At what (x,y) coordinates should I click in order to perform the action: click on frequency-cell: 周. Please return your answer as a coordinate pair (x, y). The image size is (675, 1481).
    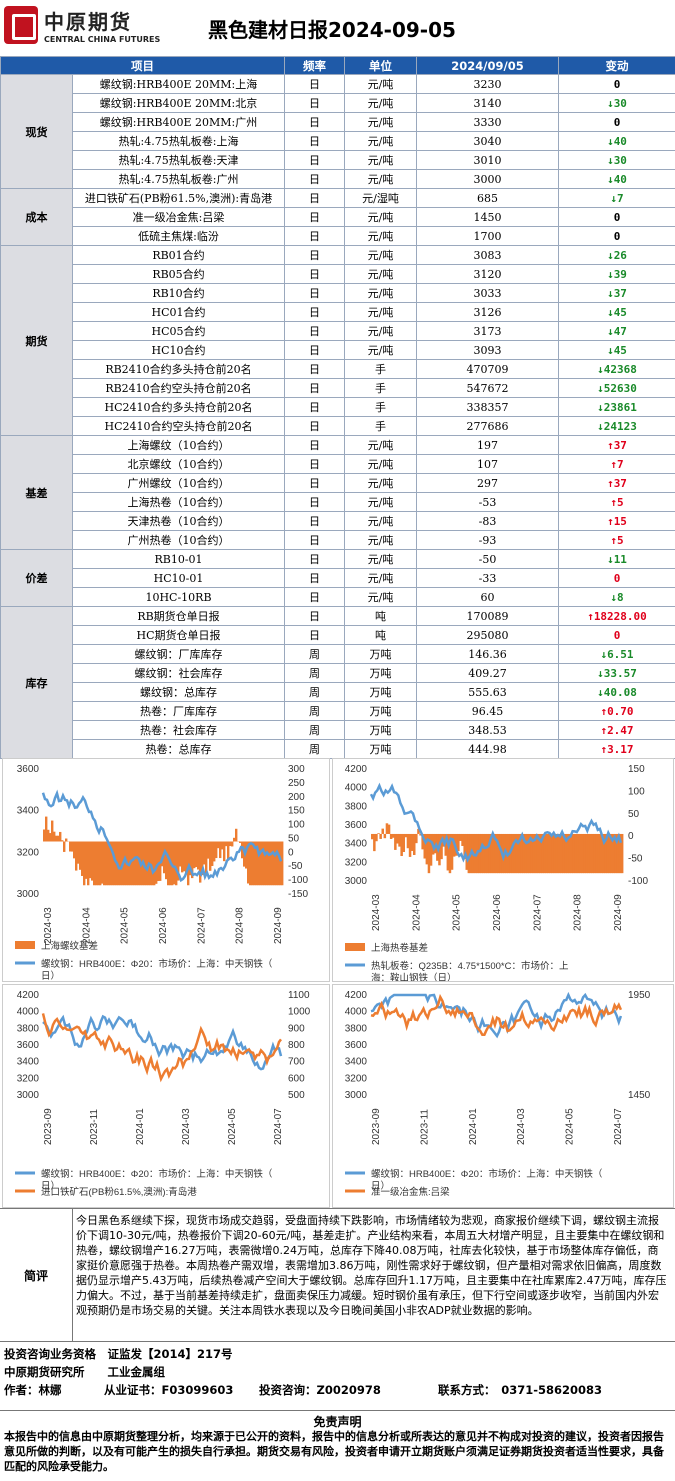
    Looking at the image, I should click on (315, 730).